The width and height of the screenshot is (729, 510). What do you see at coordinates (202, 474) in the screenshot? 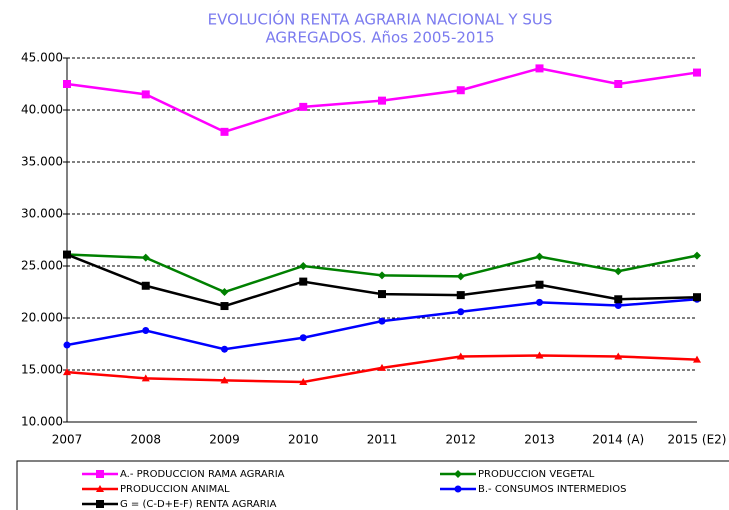
I see `legend-label: A.- PRODUCCION RAMA AGRARIA` at bounding box center [202, 474].